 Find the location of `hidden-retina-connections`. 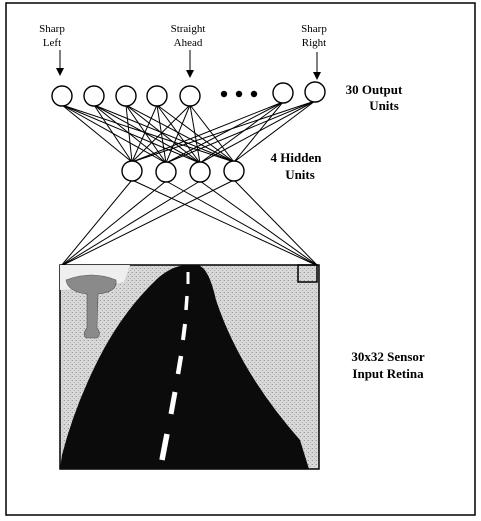

hidden-retina-connections is located at coordinates (189, 223).